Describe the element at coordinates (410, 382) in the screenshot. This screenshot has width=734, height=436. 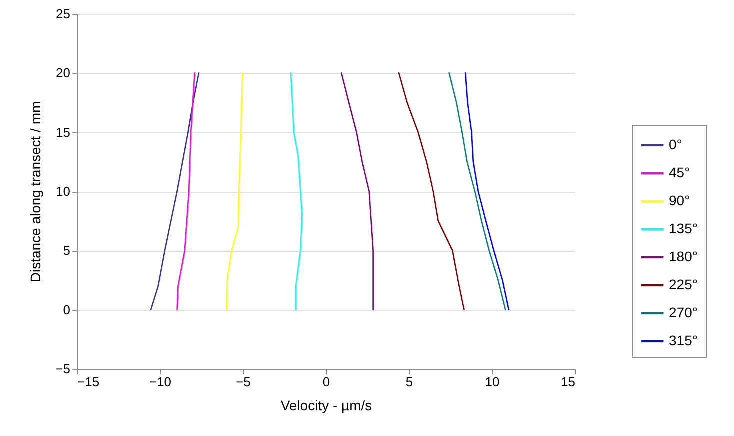
I see `x-tick-label: 5` at that location.